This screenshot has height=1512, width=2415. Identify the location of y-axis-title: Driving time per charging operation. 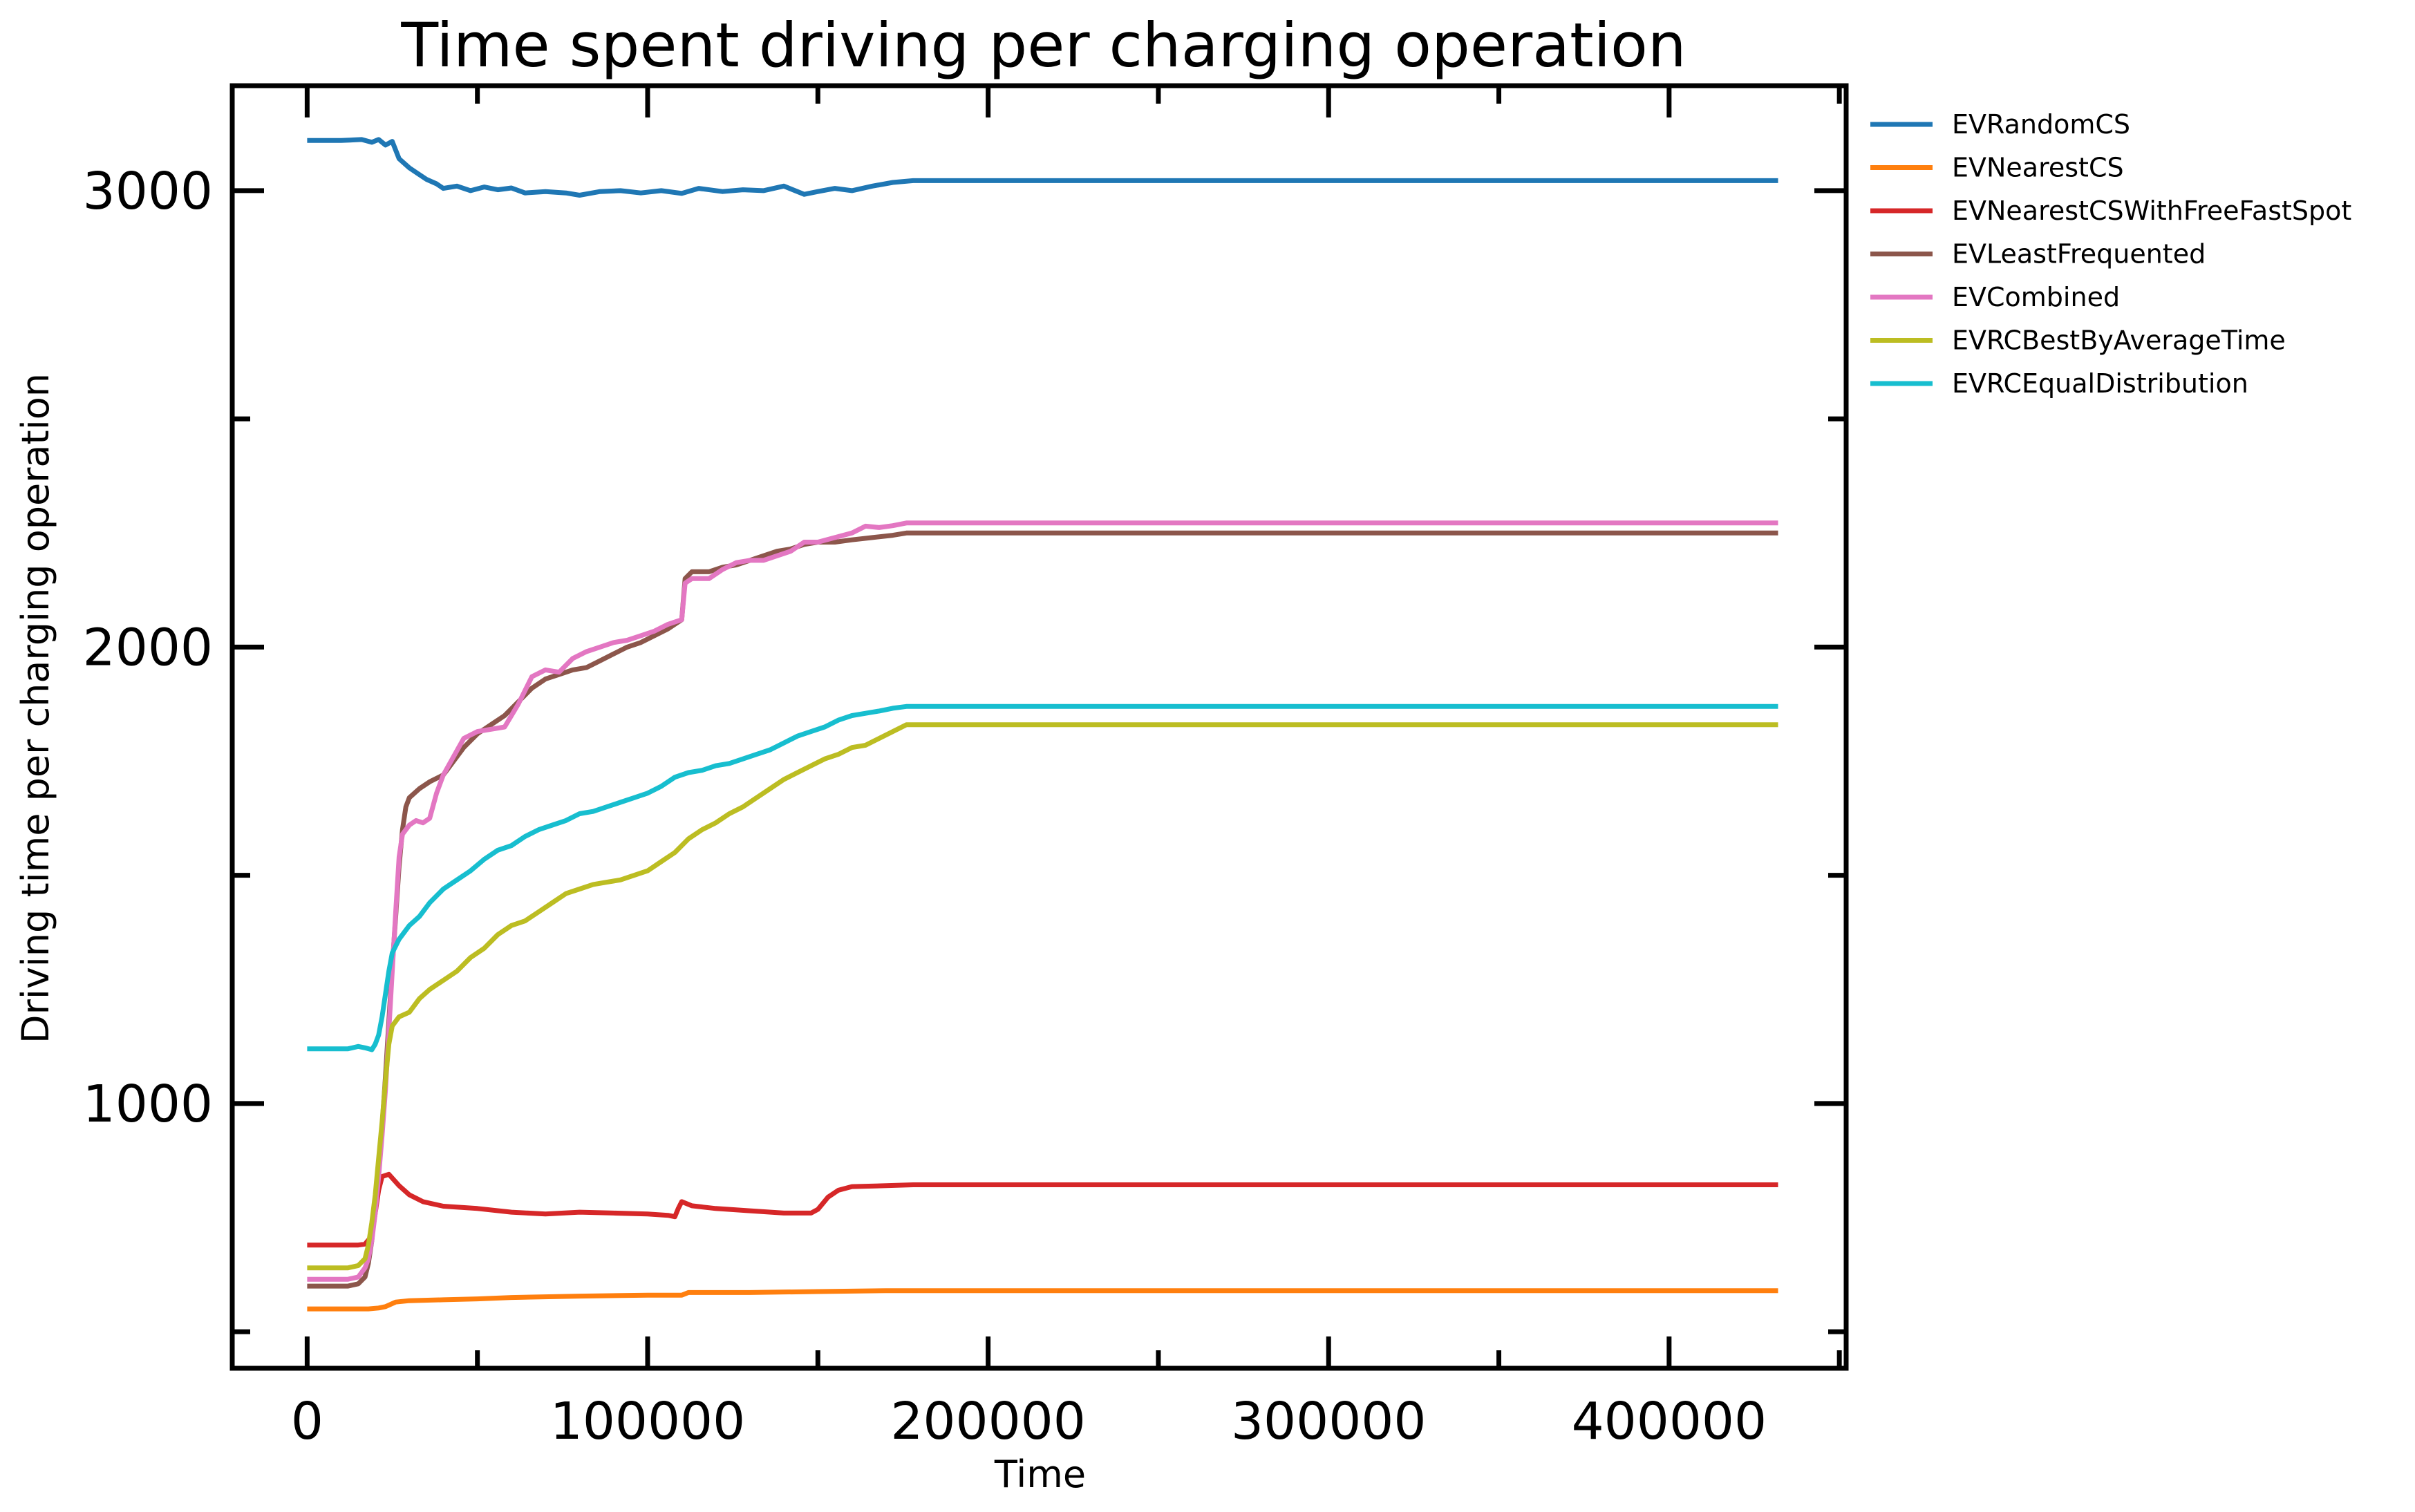
(35, 708).